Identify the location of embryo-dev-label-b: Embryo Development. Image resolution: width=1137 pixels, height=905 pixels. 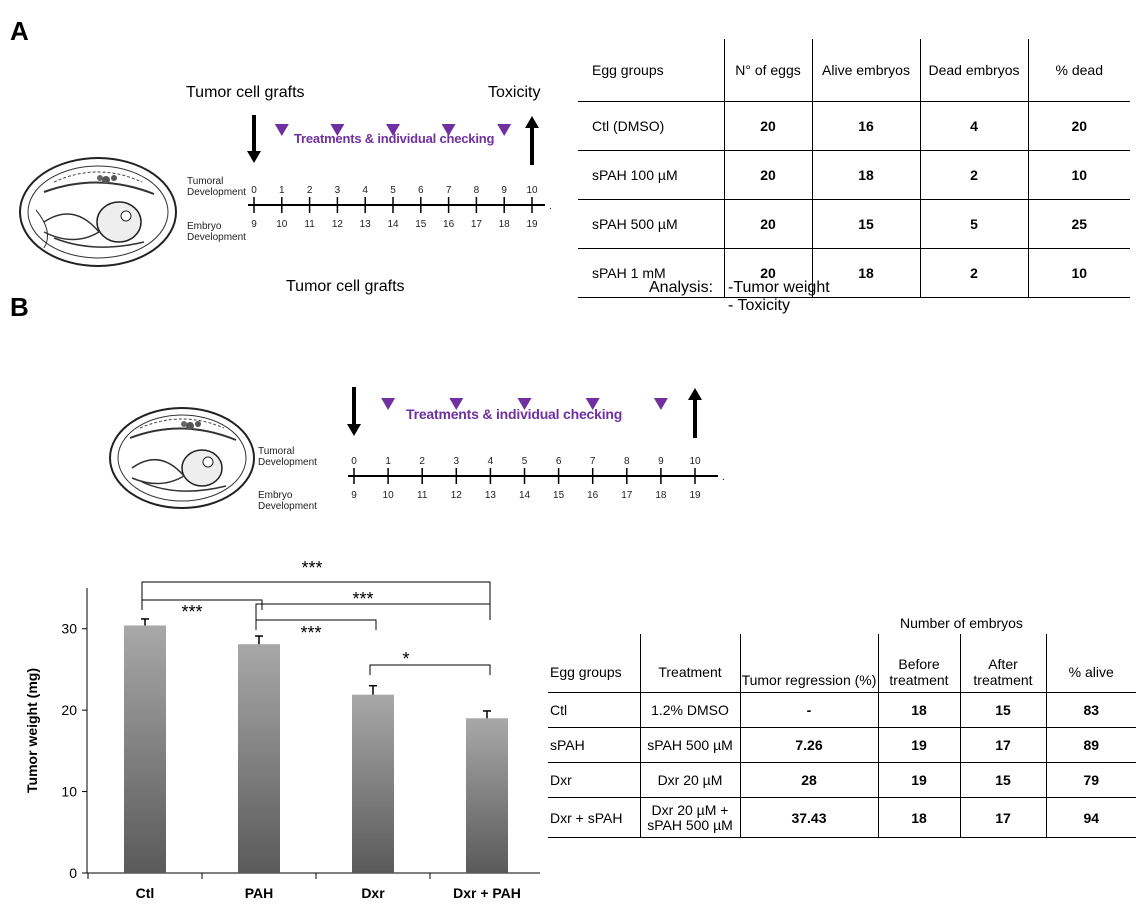
(287, 501).